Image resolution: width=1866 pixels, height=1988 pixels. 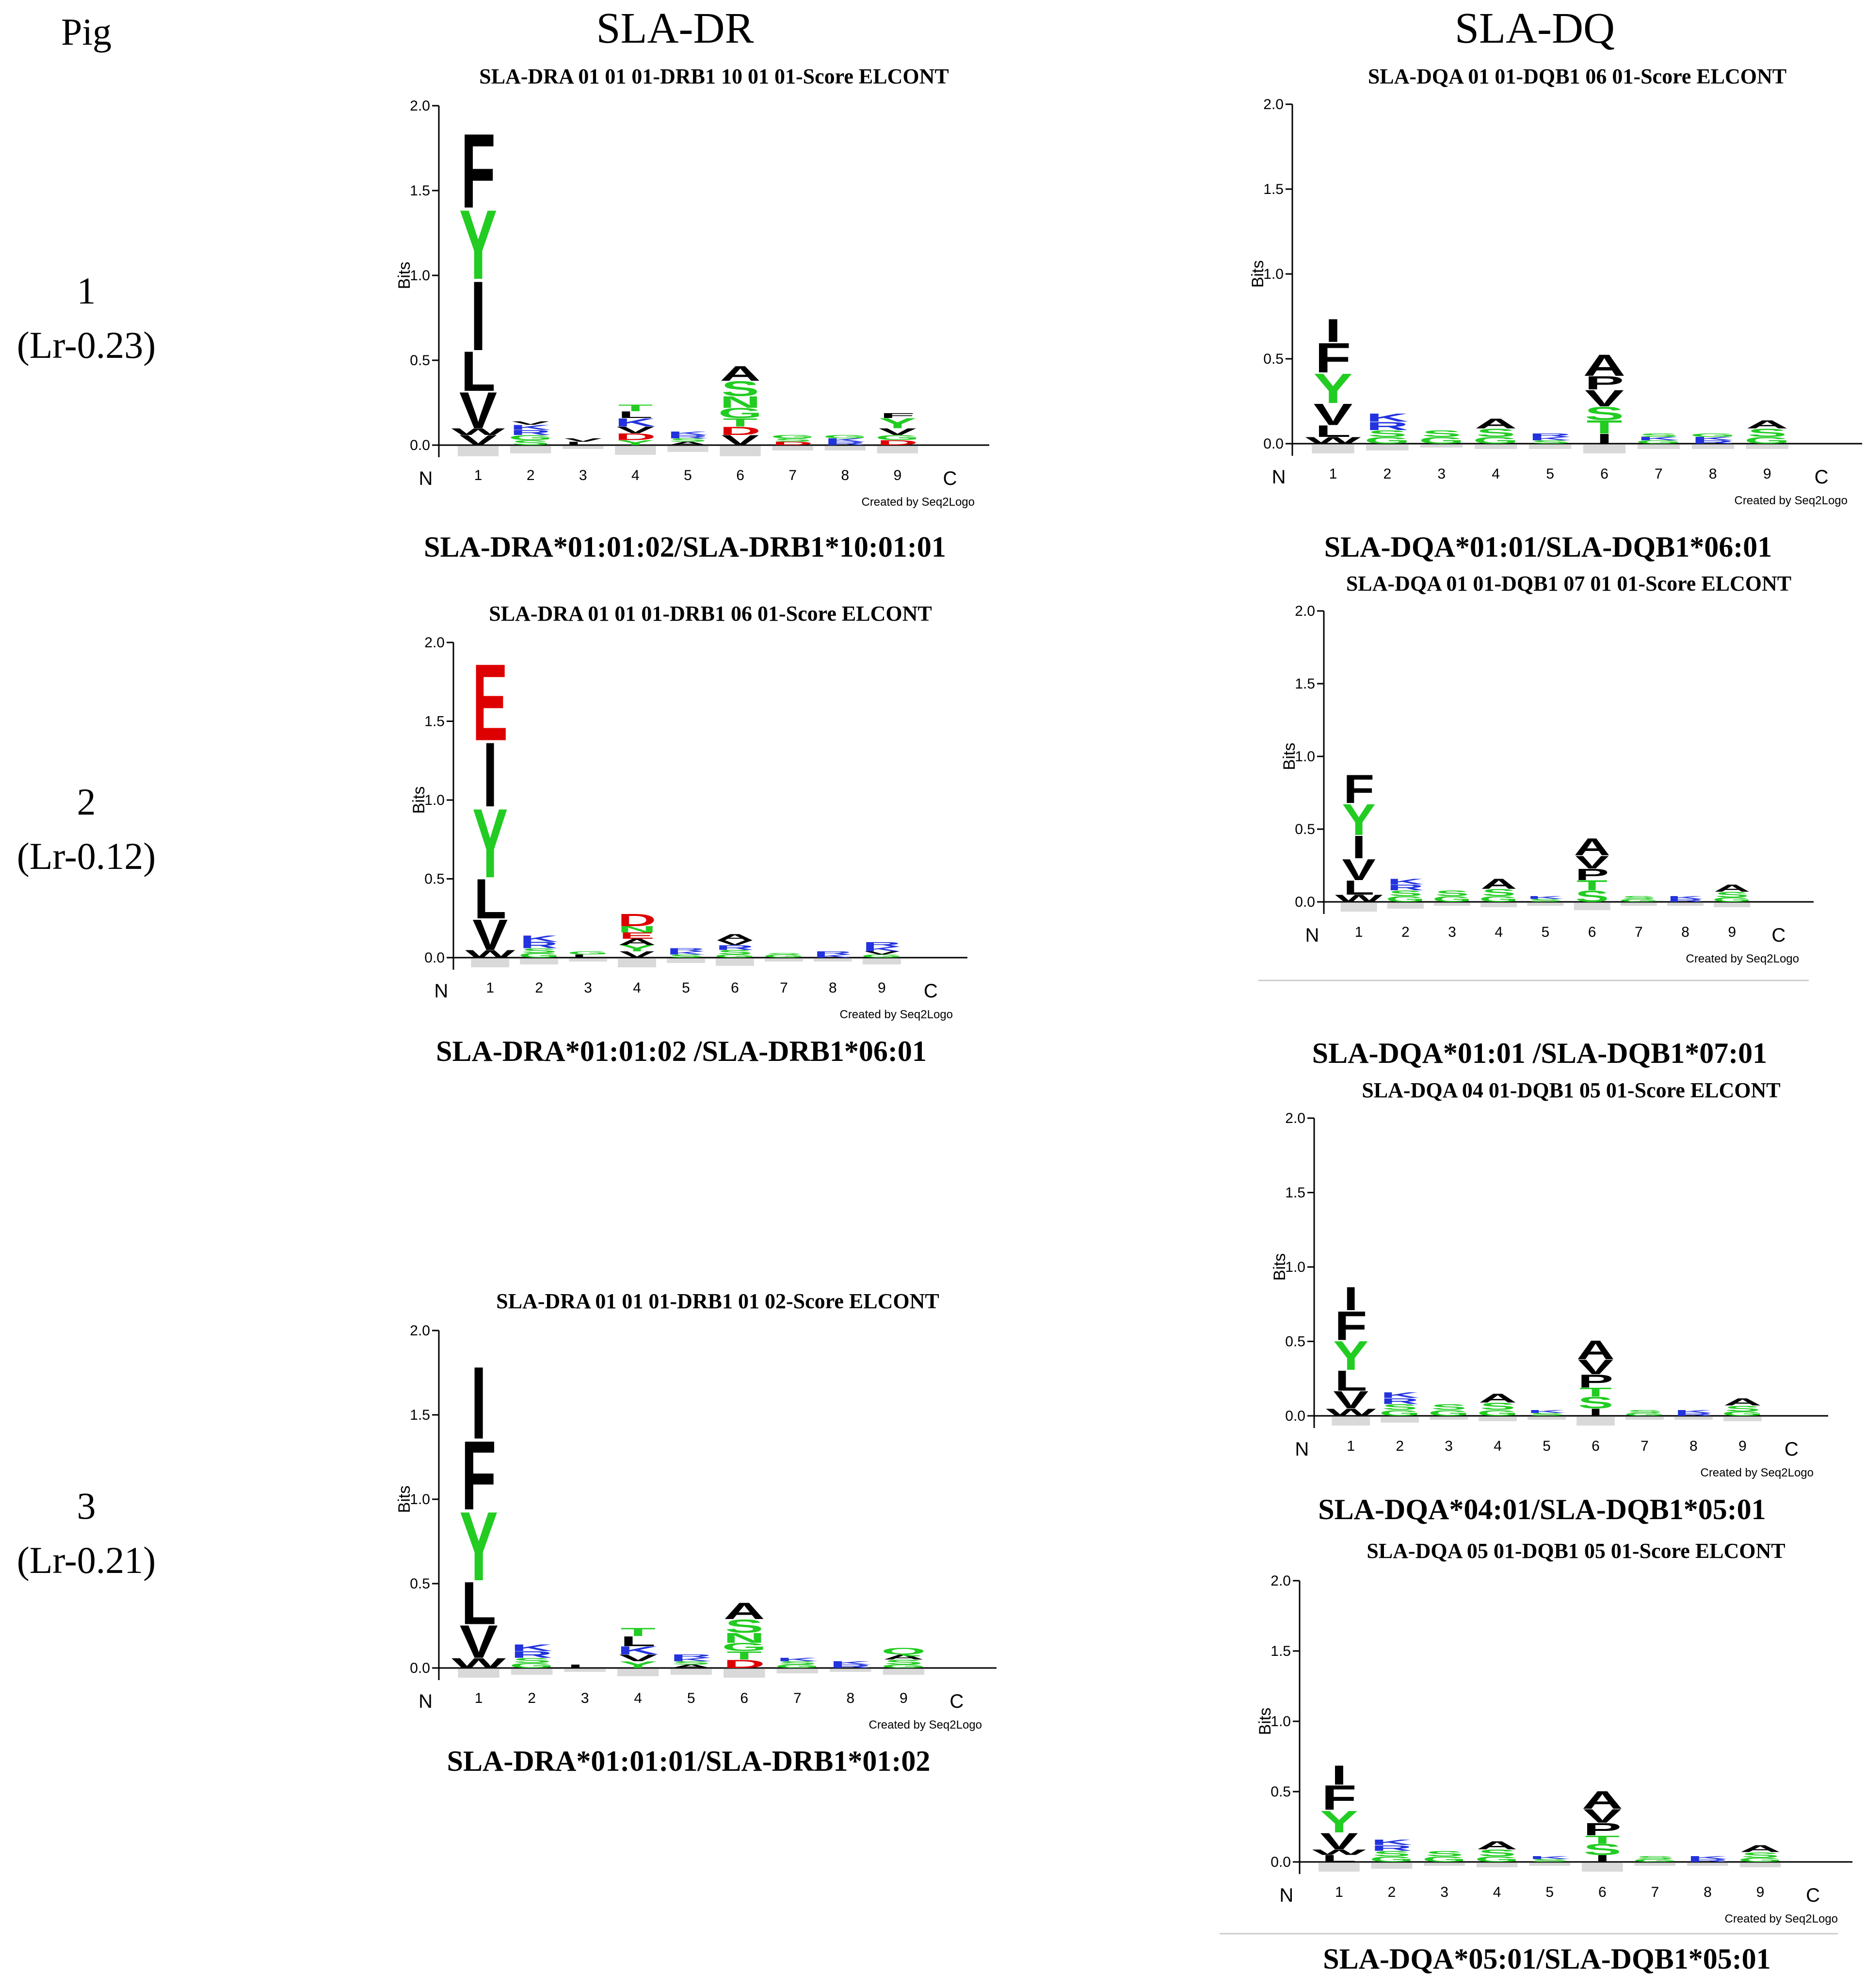 I want to click on logo-letter-N: N, so click(x=741, y=402).